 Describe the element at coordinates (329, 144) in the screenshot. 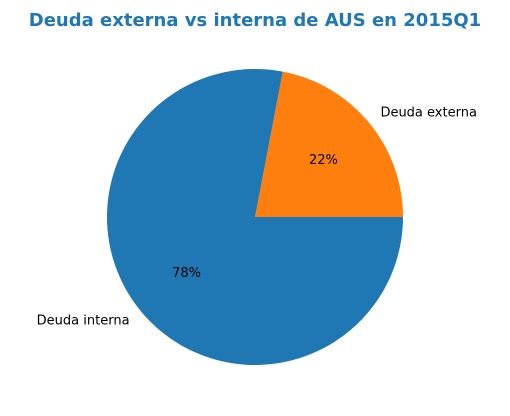

I see `pie-slice-deuda-externa` at that location.